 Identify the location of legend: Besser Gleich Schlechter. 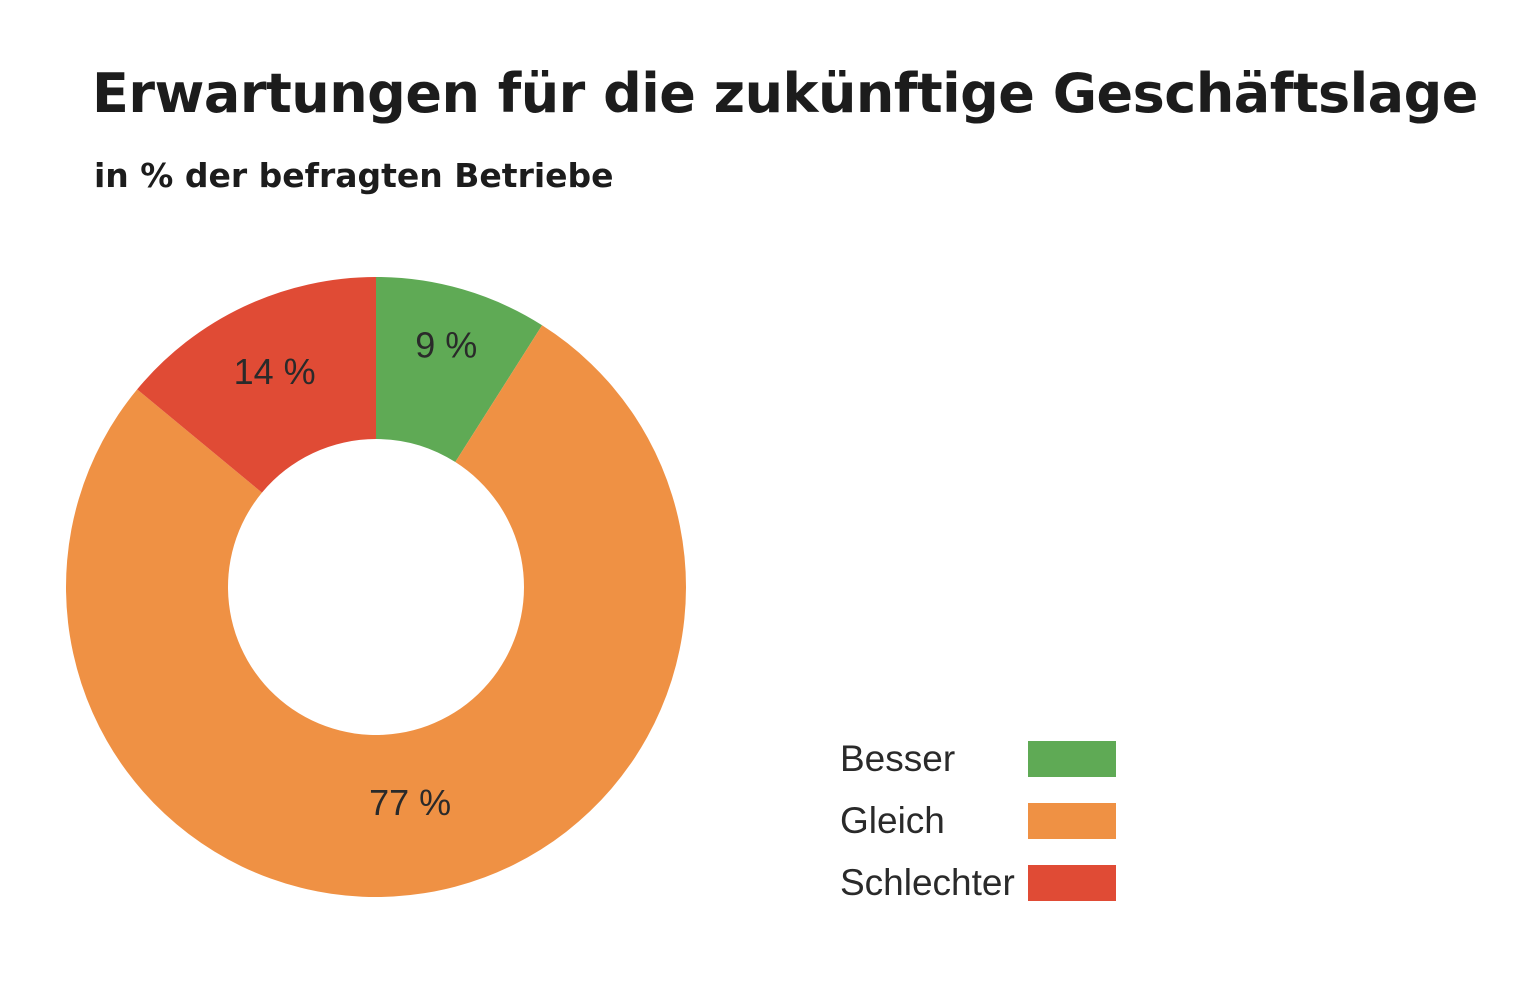
(978, 821).